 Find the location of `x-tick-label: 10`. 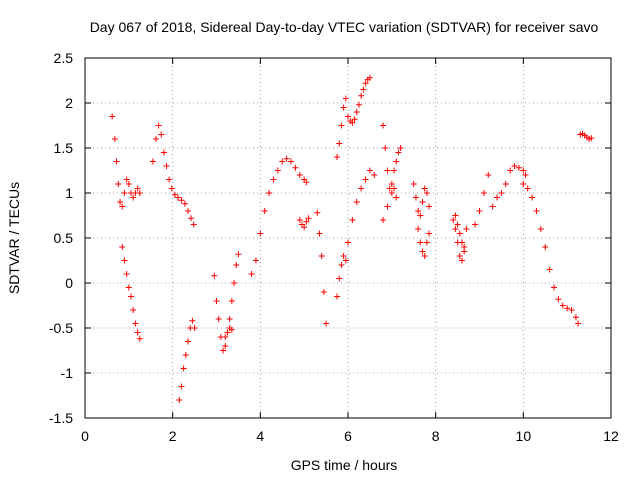

x-tick-label: 10 is located at coordinates (524, 436).